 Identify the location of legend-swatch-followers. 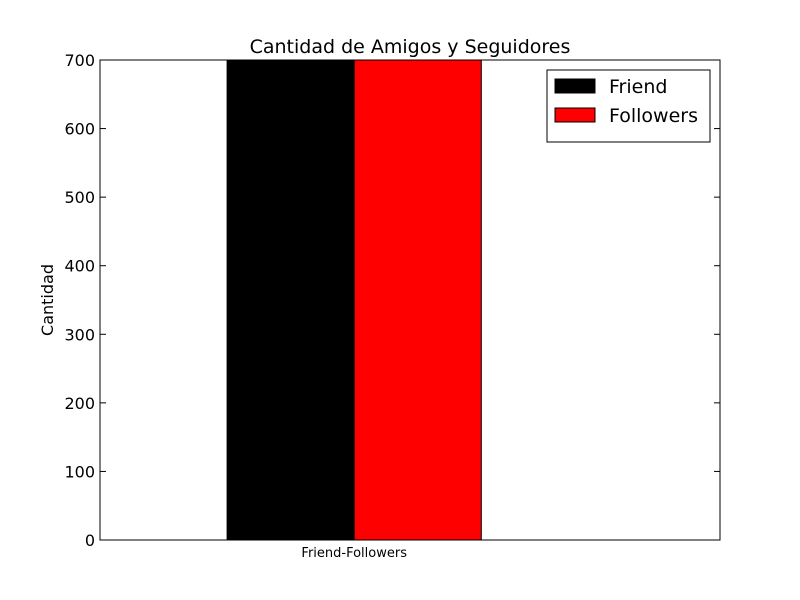
(575, 115).